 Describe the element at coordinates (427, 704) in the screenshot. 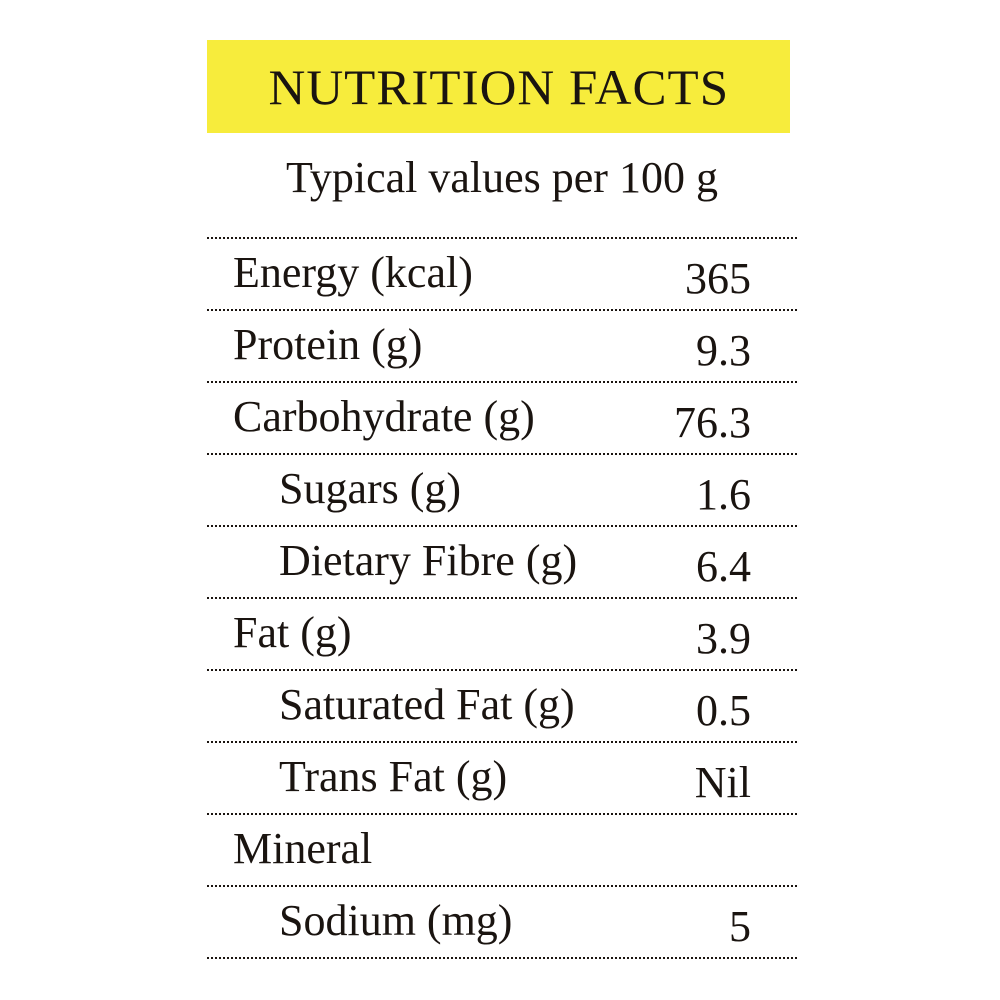

I see `nutrient-label: Saturated Fat (g)` at that location.